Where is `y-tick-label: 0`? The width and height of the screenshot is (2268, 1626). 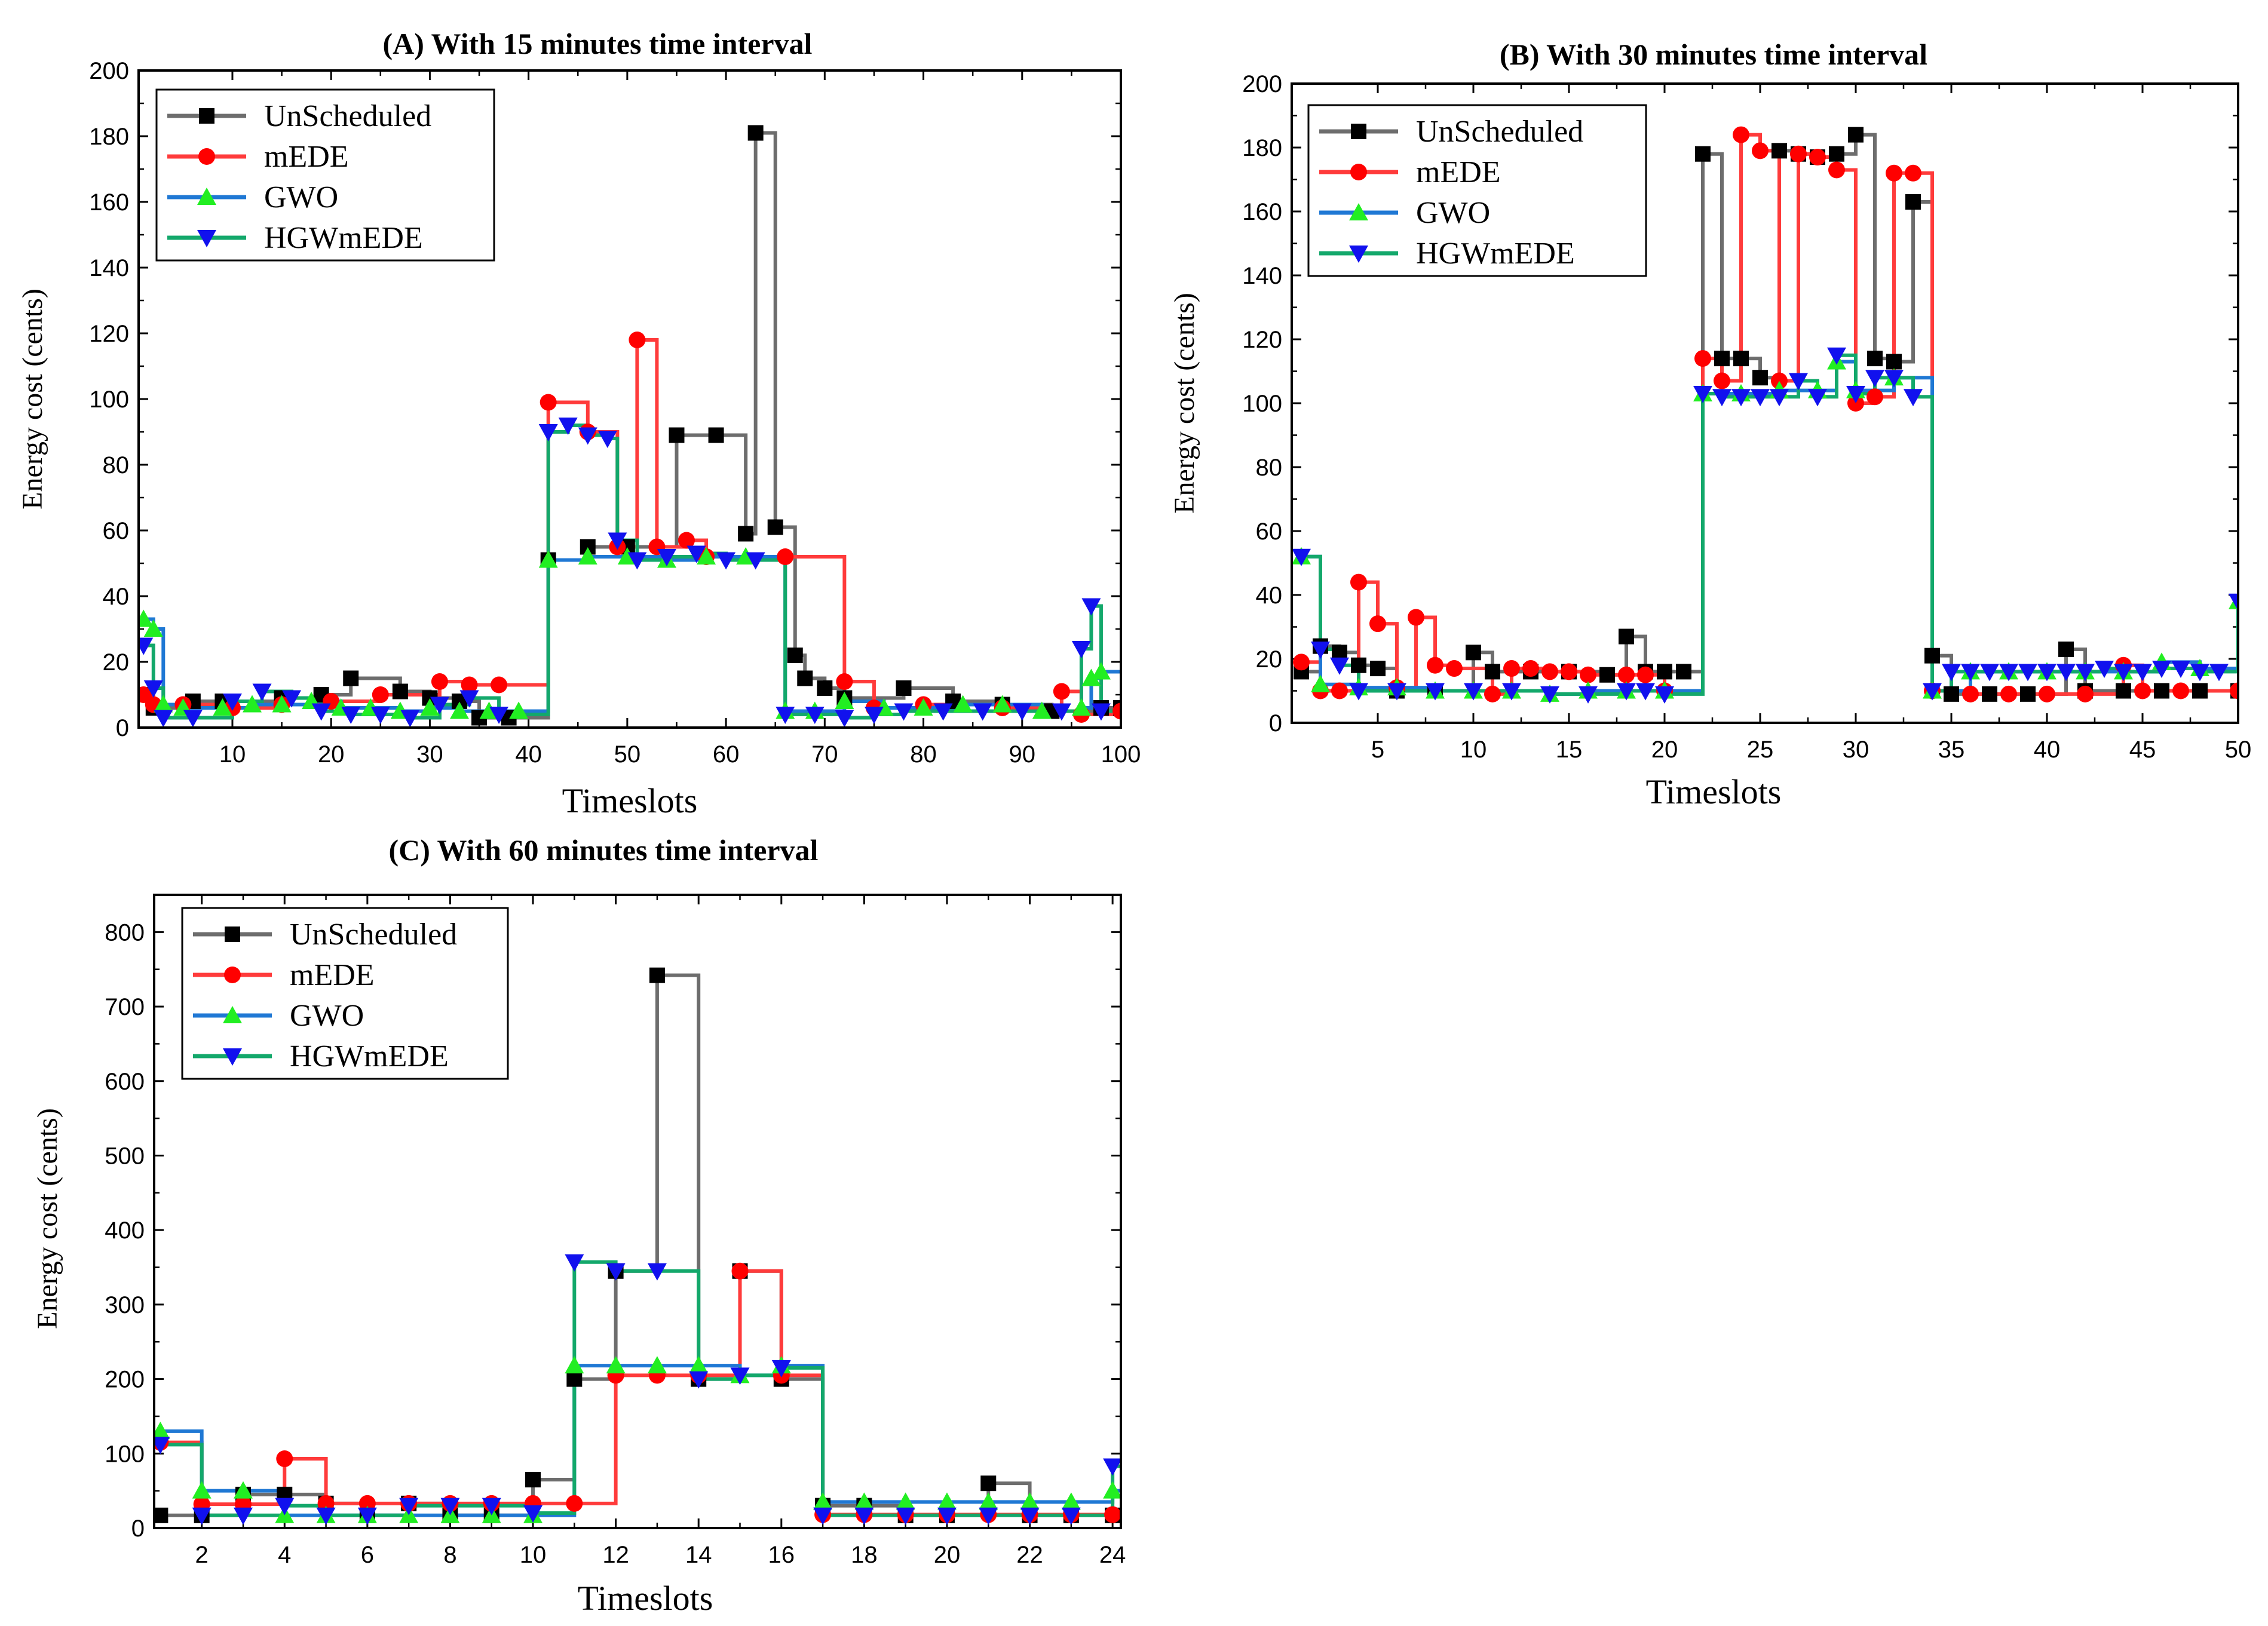 y-tick-label: 0 is located at coordinates (138, 1528).